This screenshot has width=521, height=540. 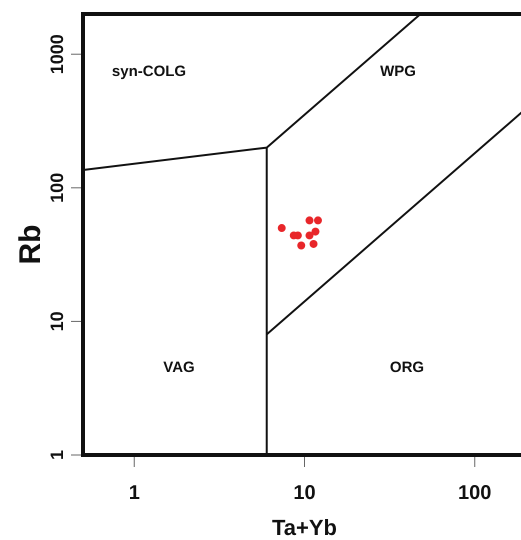 I want to click on x-tick-label: 10, so click(x=304, y=493).